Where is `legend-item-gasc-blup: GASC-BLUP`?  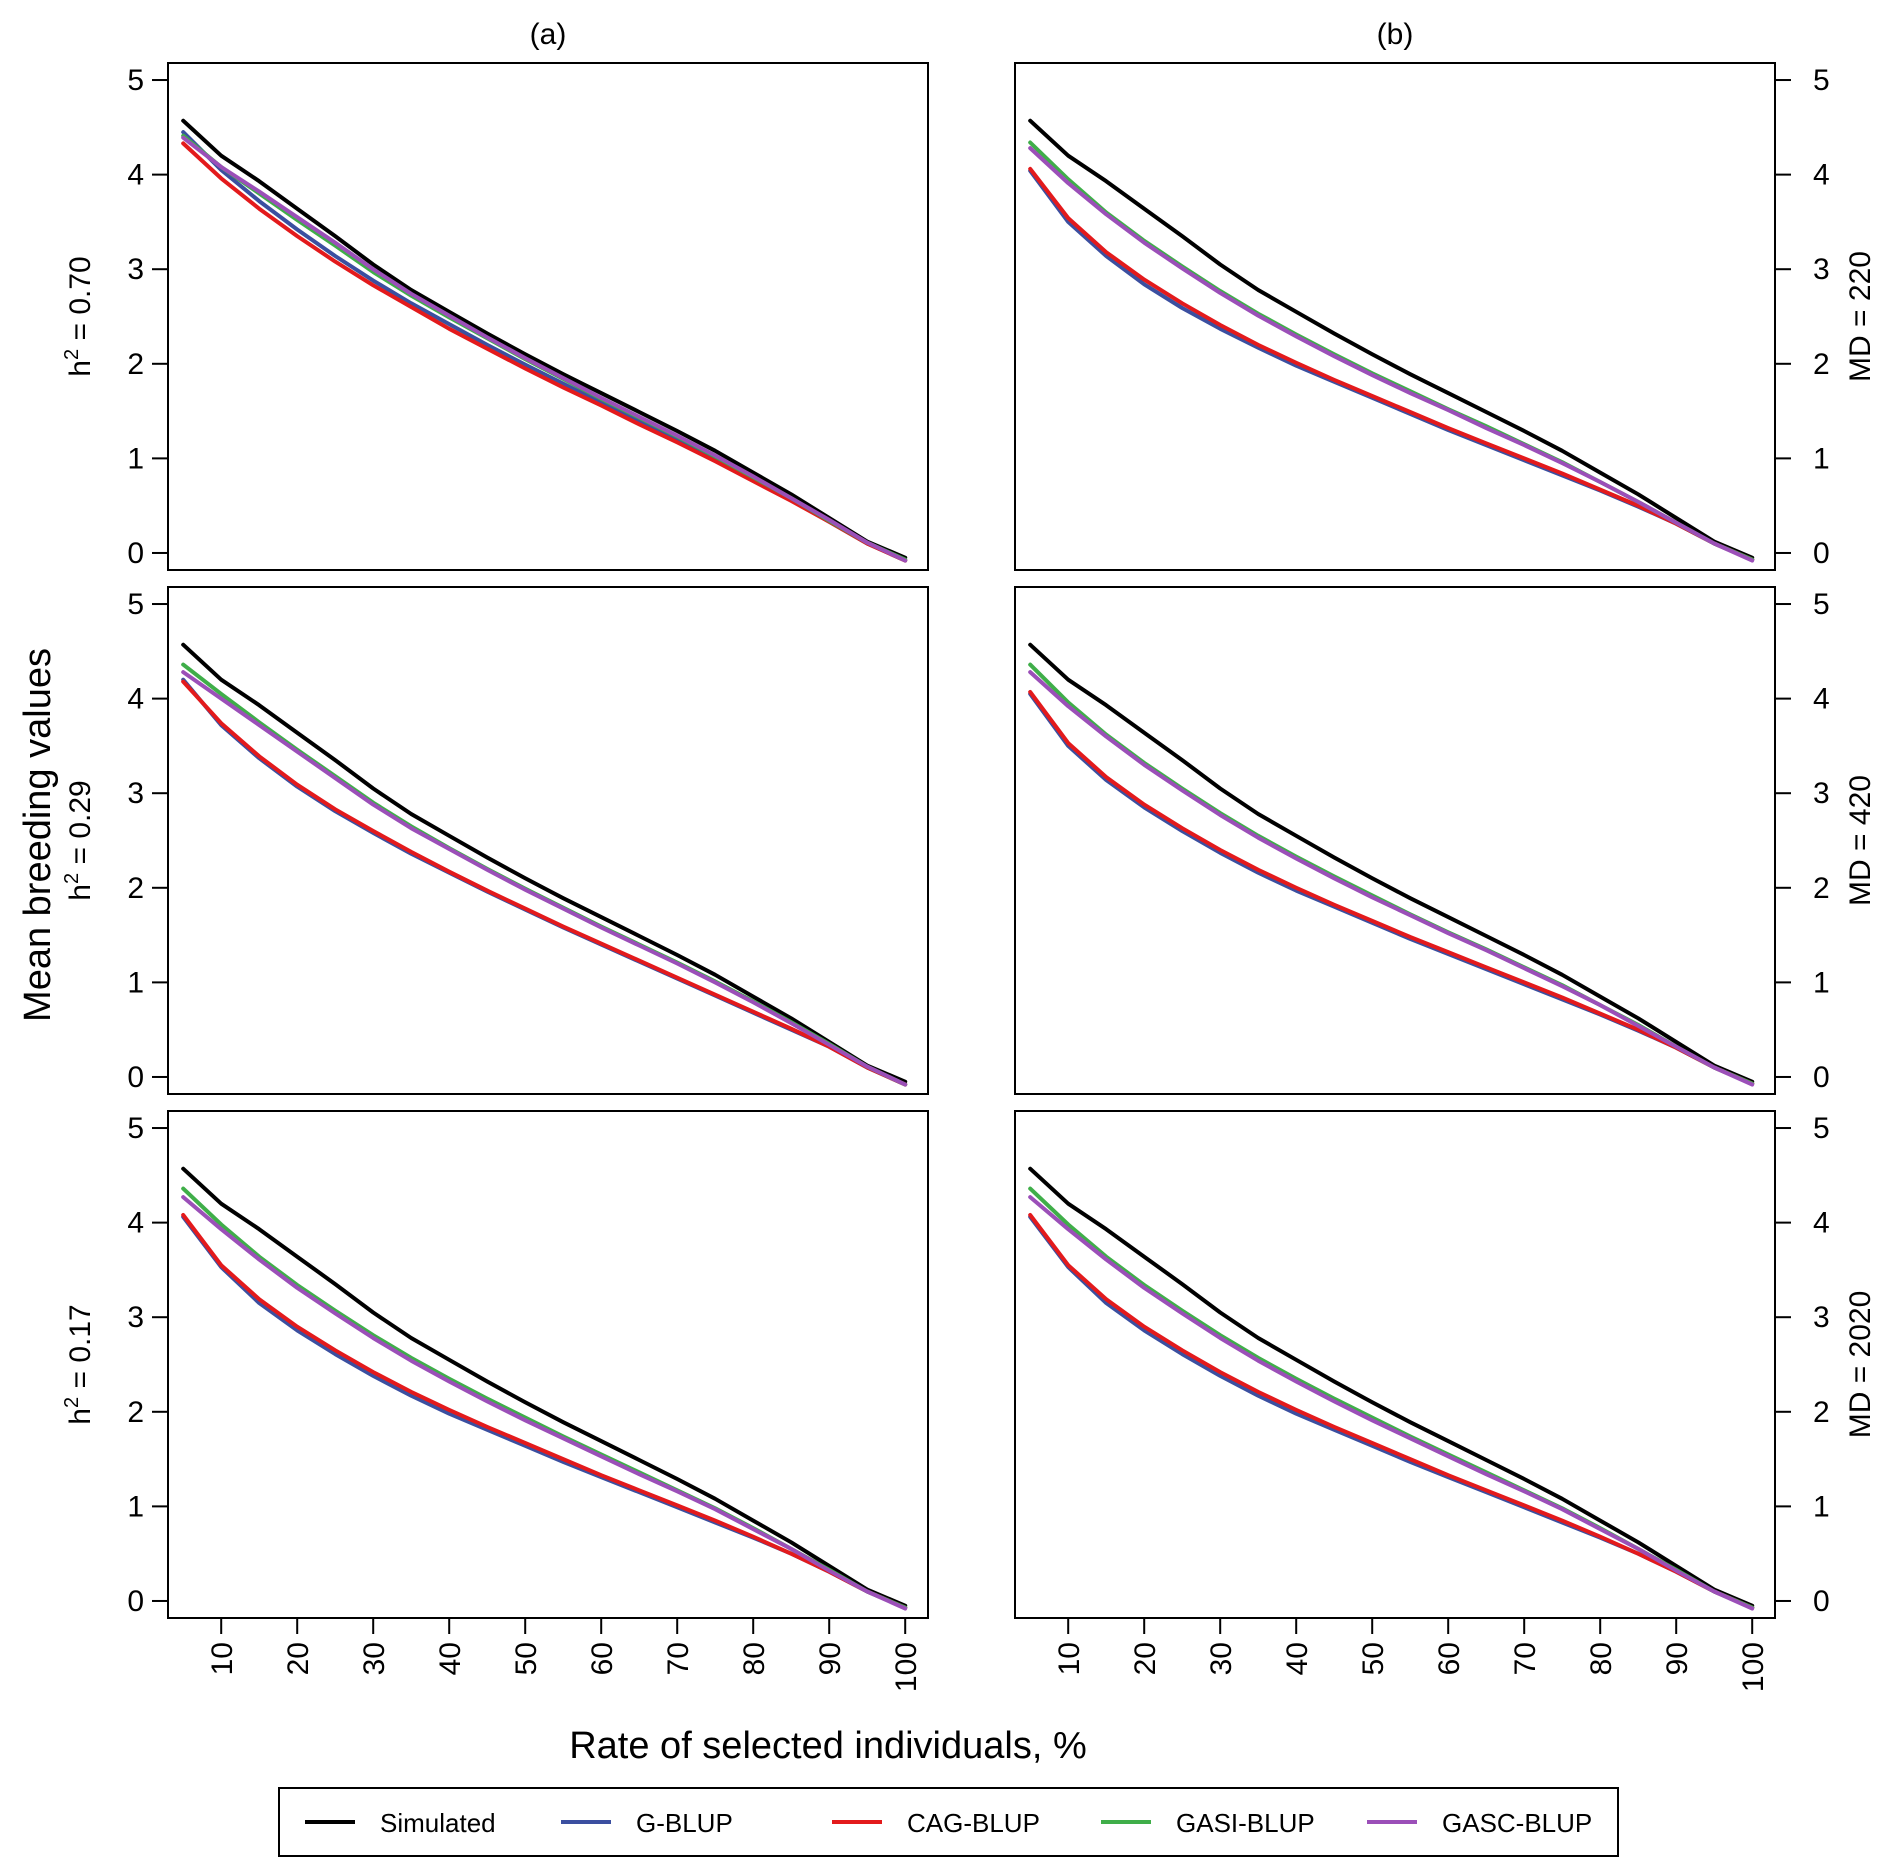 legend-item-gasc-blup: GASC-BLUP is located at coordinates (1479, 1823).